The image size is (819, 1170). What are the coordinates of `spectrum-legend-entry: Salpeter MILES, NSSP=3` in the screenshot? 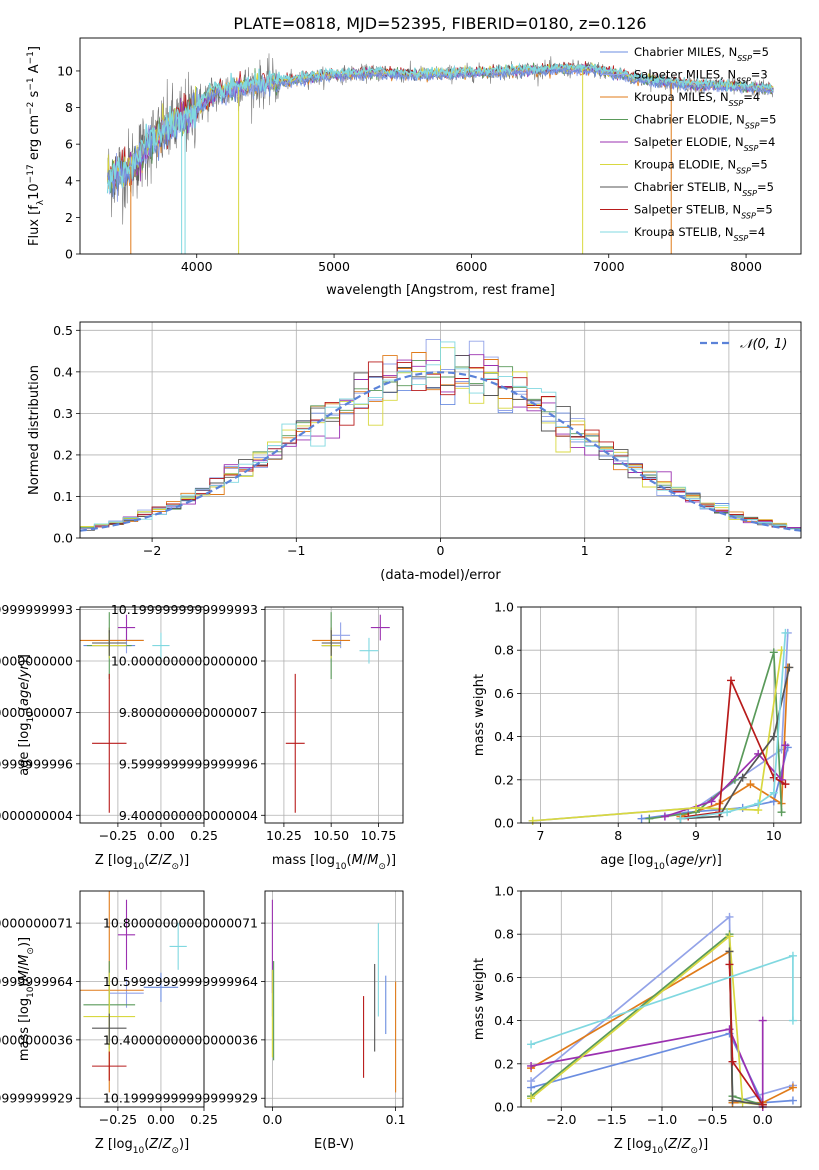 It's located at (701, 77).